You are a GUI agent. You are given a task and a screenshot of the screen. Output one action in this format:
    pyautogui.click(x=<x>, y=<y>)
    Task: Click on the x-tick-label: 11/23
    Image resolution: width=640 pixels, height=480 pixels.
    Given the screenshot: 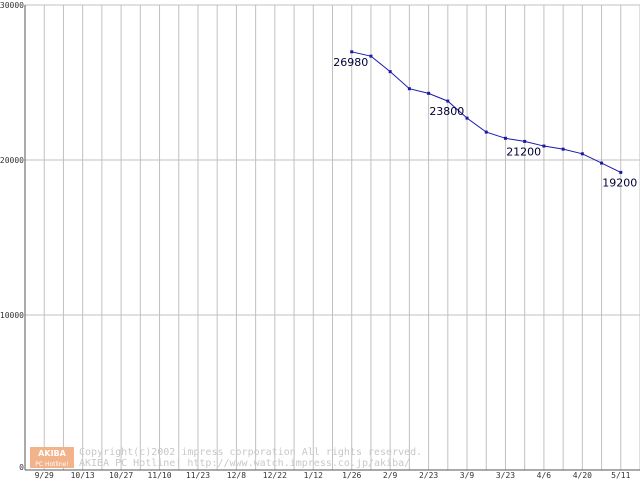 What is the action you would take?
    pyautogui.click(x=198, y=475)
    